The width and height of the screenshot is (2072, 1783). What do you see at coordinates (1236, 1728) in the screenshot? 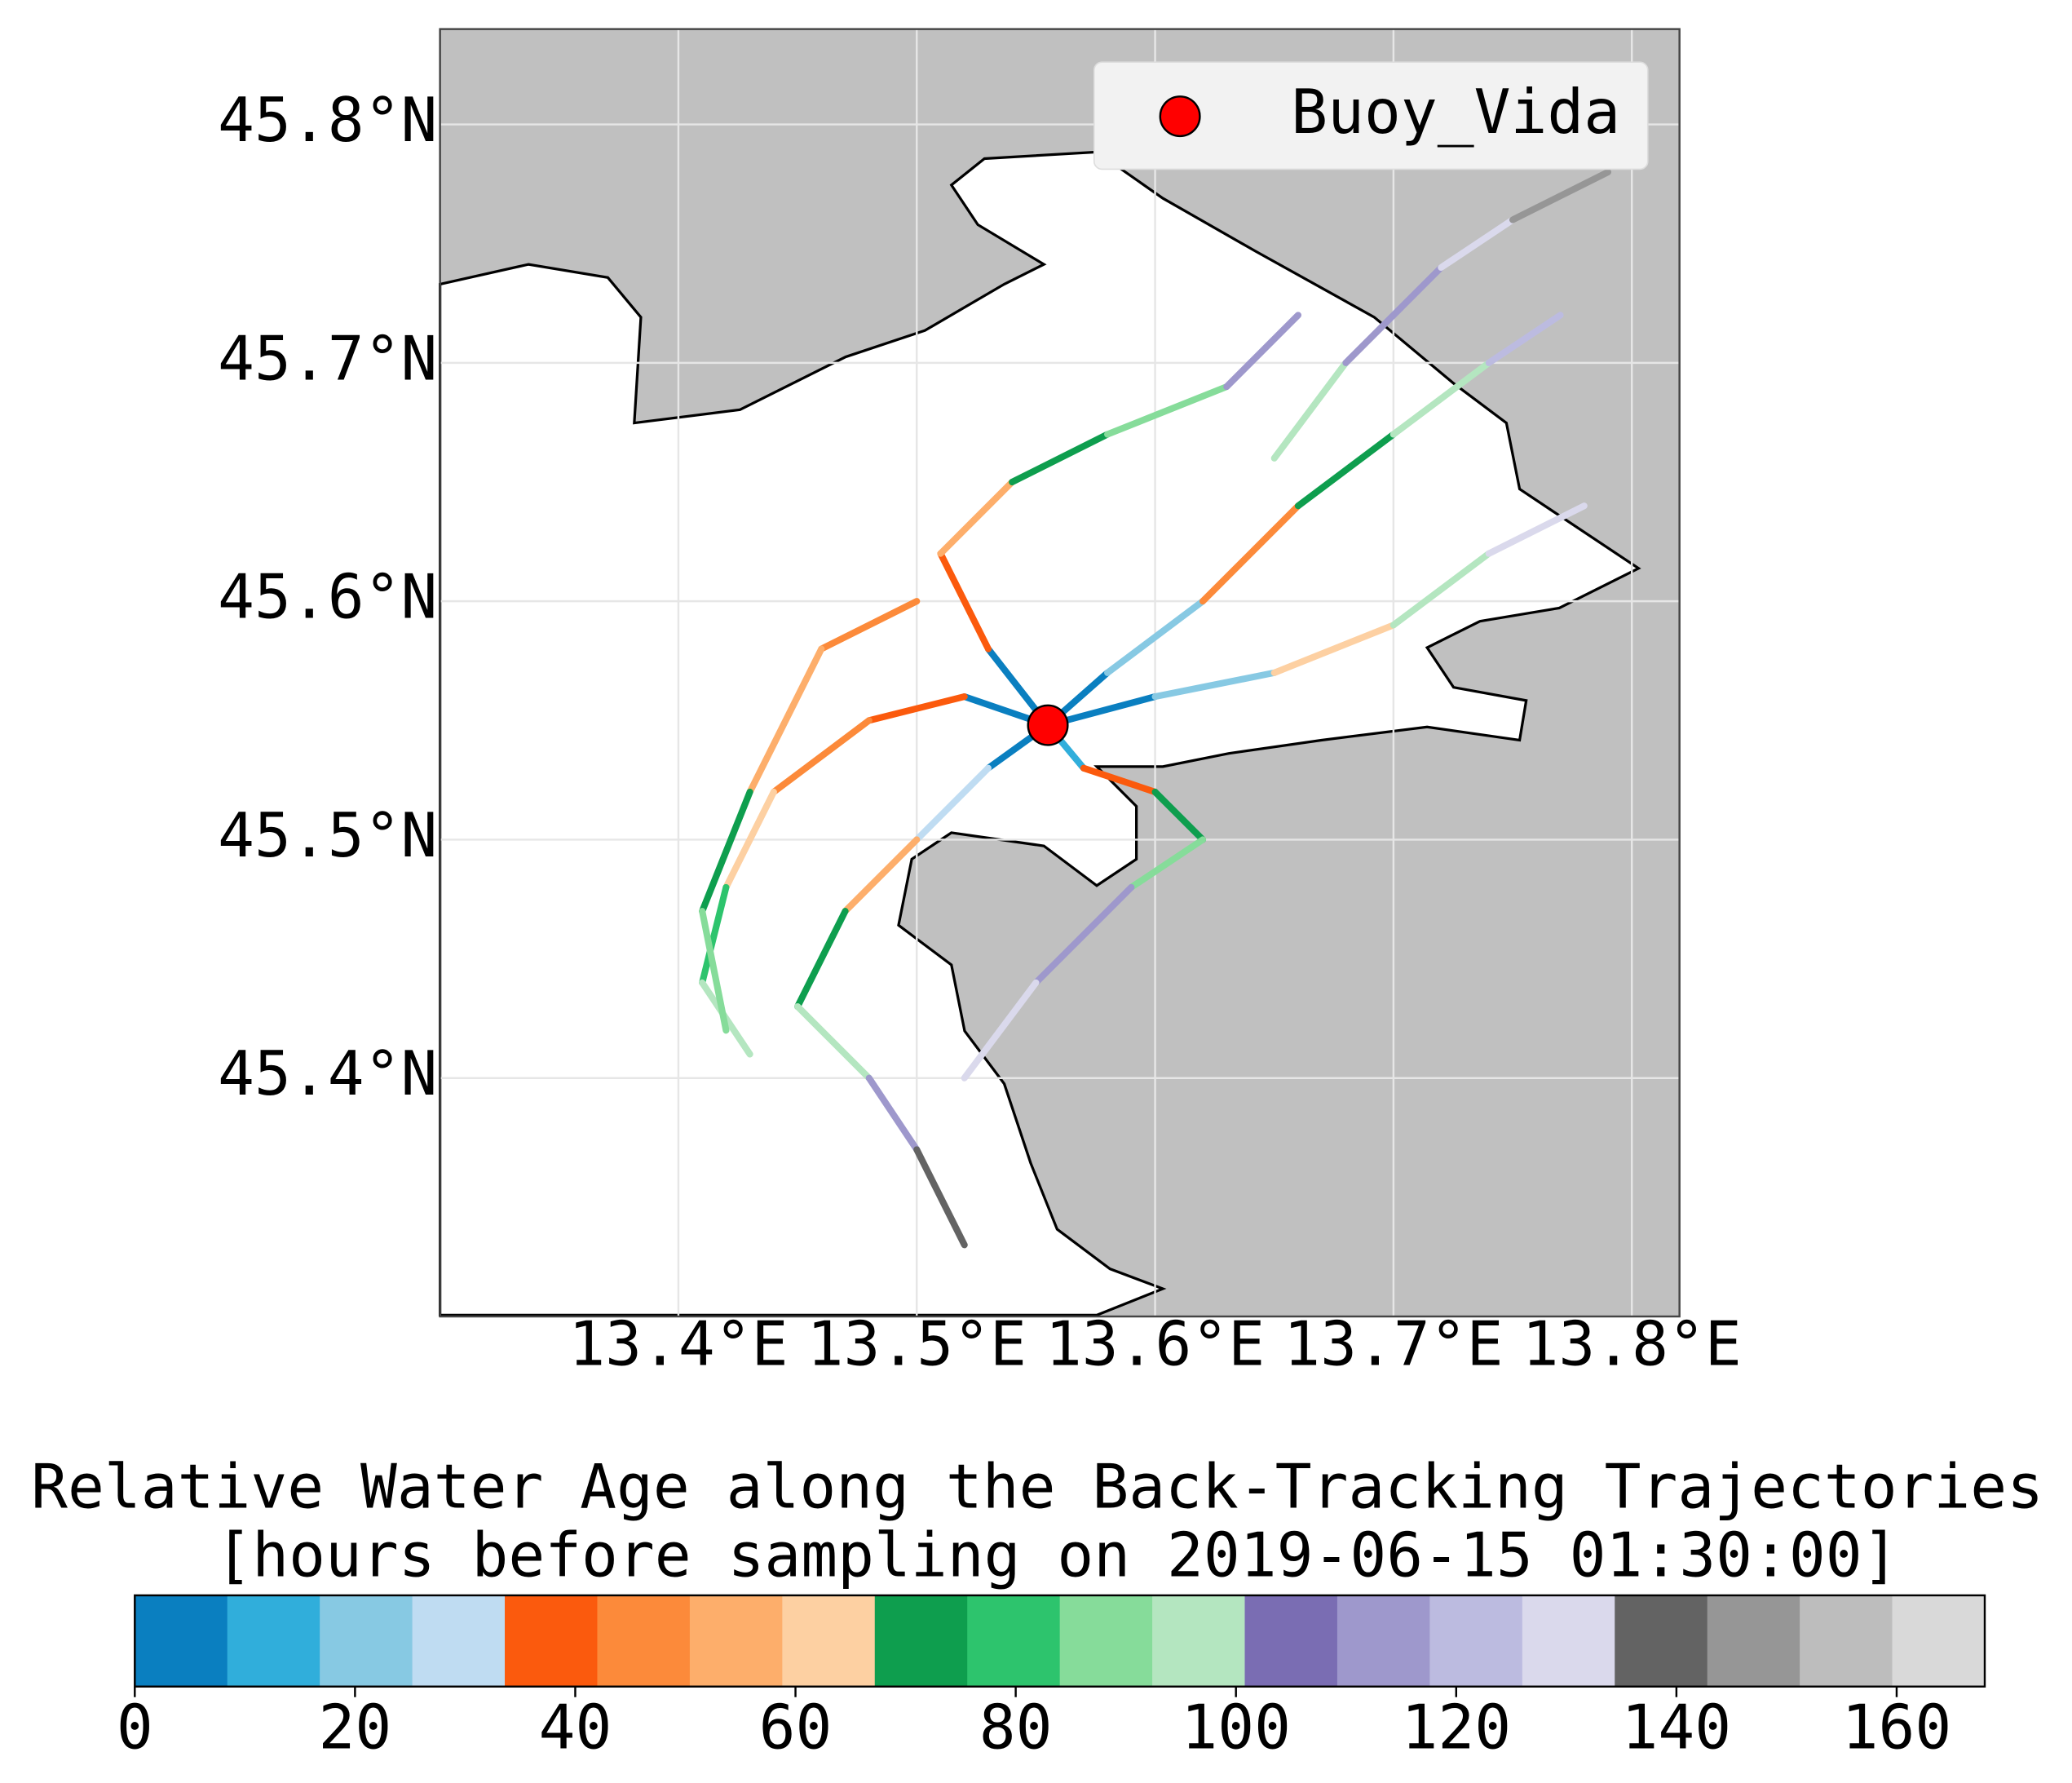
I see `colorbar-tick-label: 100` at bounding box center [1236, 1728].